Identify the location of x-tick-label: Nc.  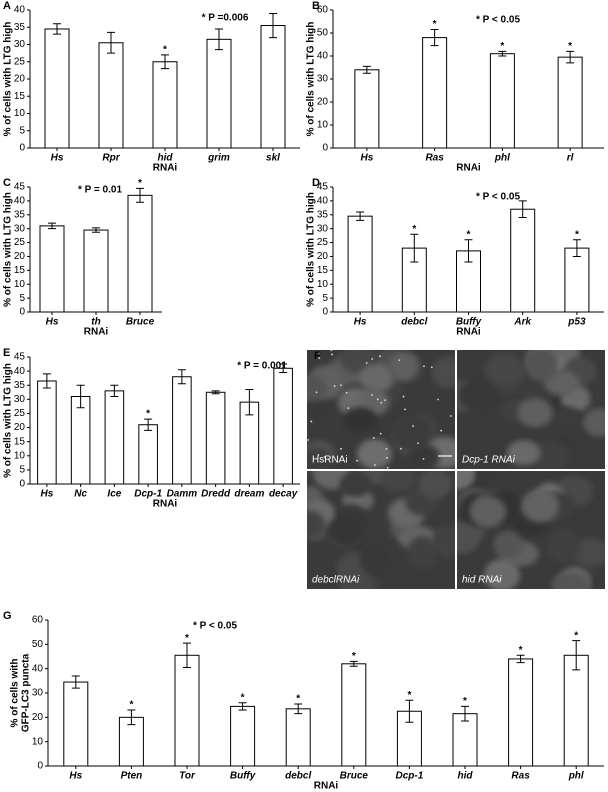
(80, 494).